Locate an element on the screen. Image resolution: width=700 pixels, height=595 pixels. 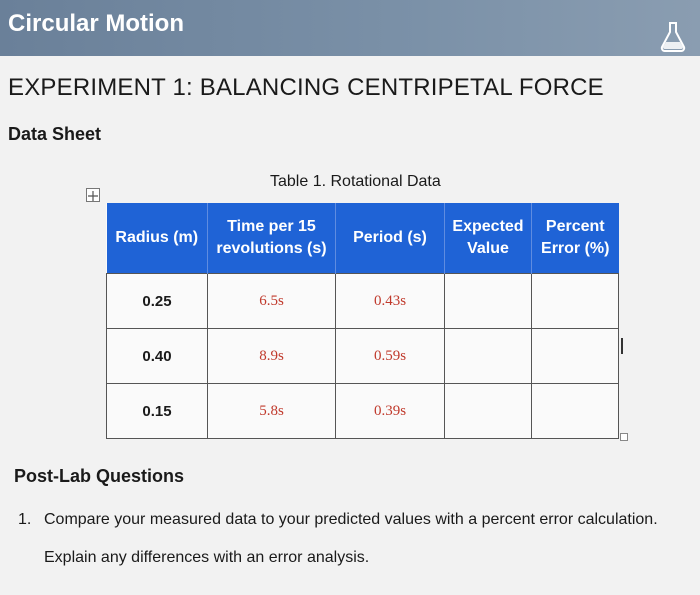
cell-time: 5.8s is located at coordinates (271, 411).